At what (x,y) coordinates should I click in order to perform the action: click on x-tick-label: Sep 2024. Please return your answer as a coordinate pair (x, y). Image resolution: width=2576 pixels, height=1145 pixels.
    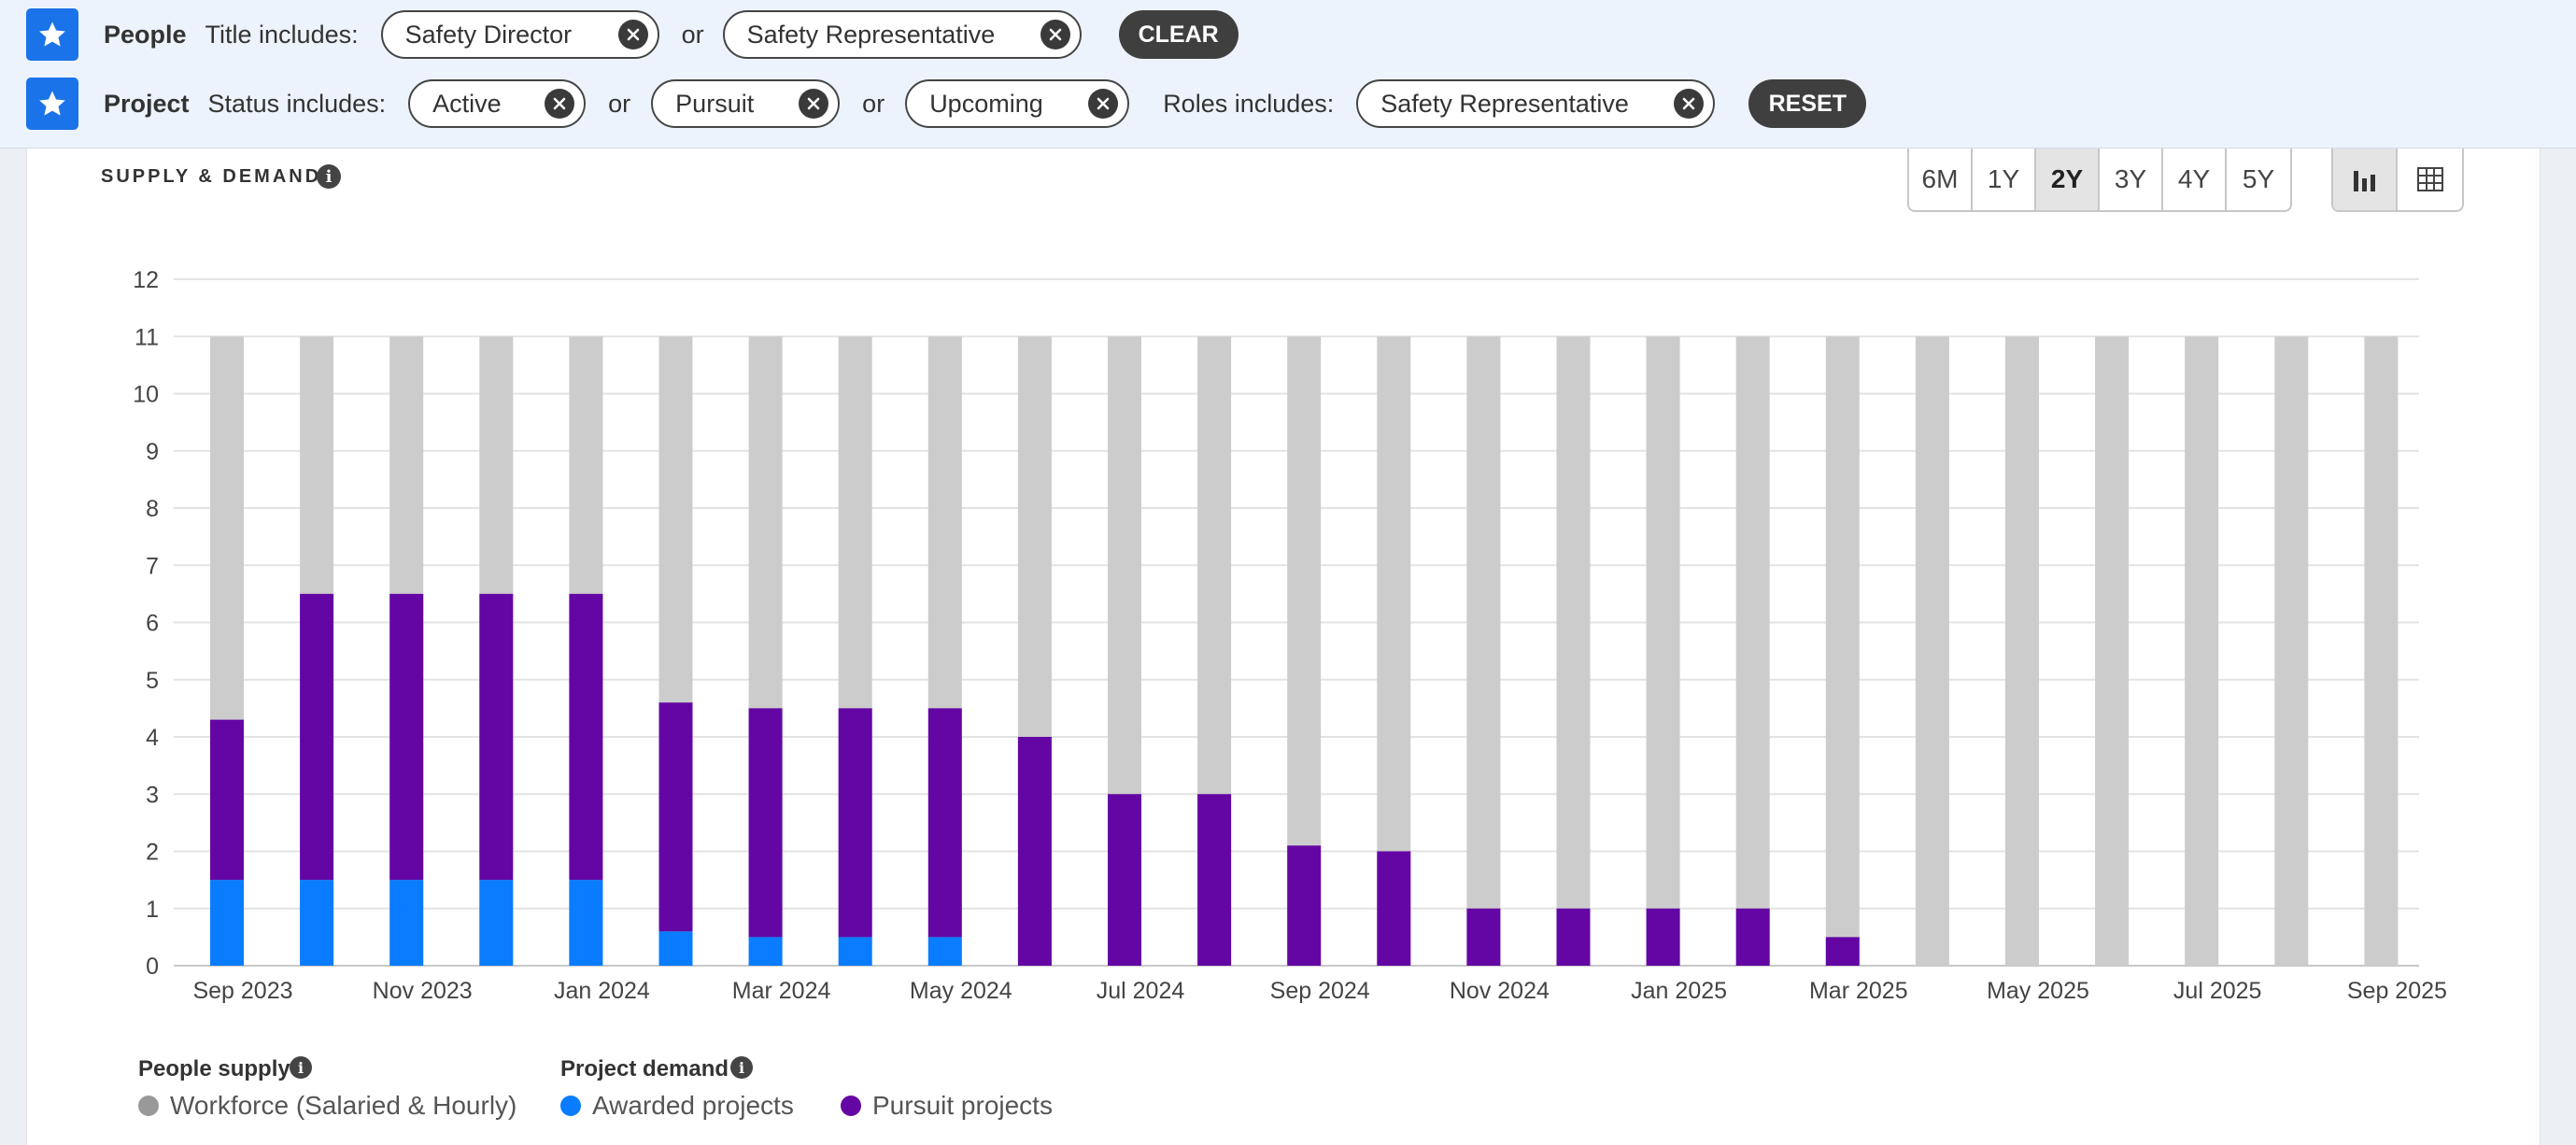
    Looking at the image, I should click on (1320, 991).